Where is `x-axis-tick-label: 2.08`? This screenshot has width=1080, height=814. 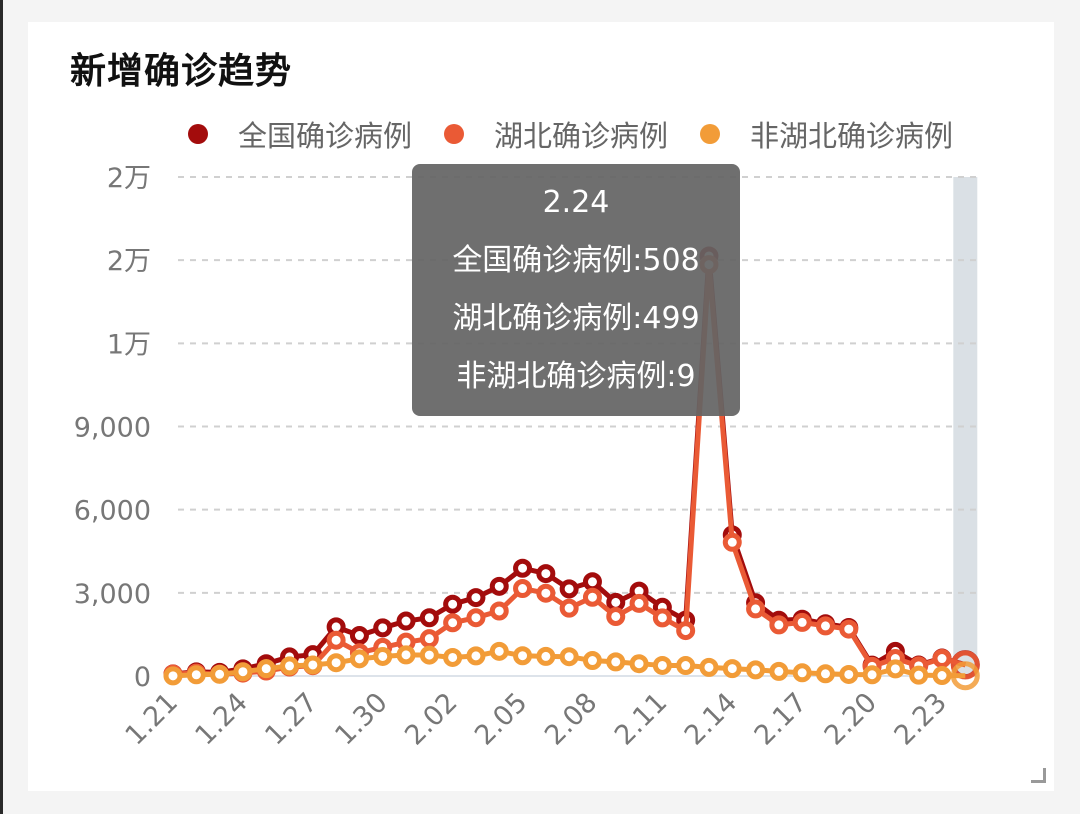 x-axis-tick-label: 2.08 is located at coordinates (571, 719).